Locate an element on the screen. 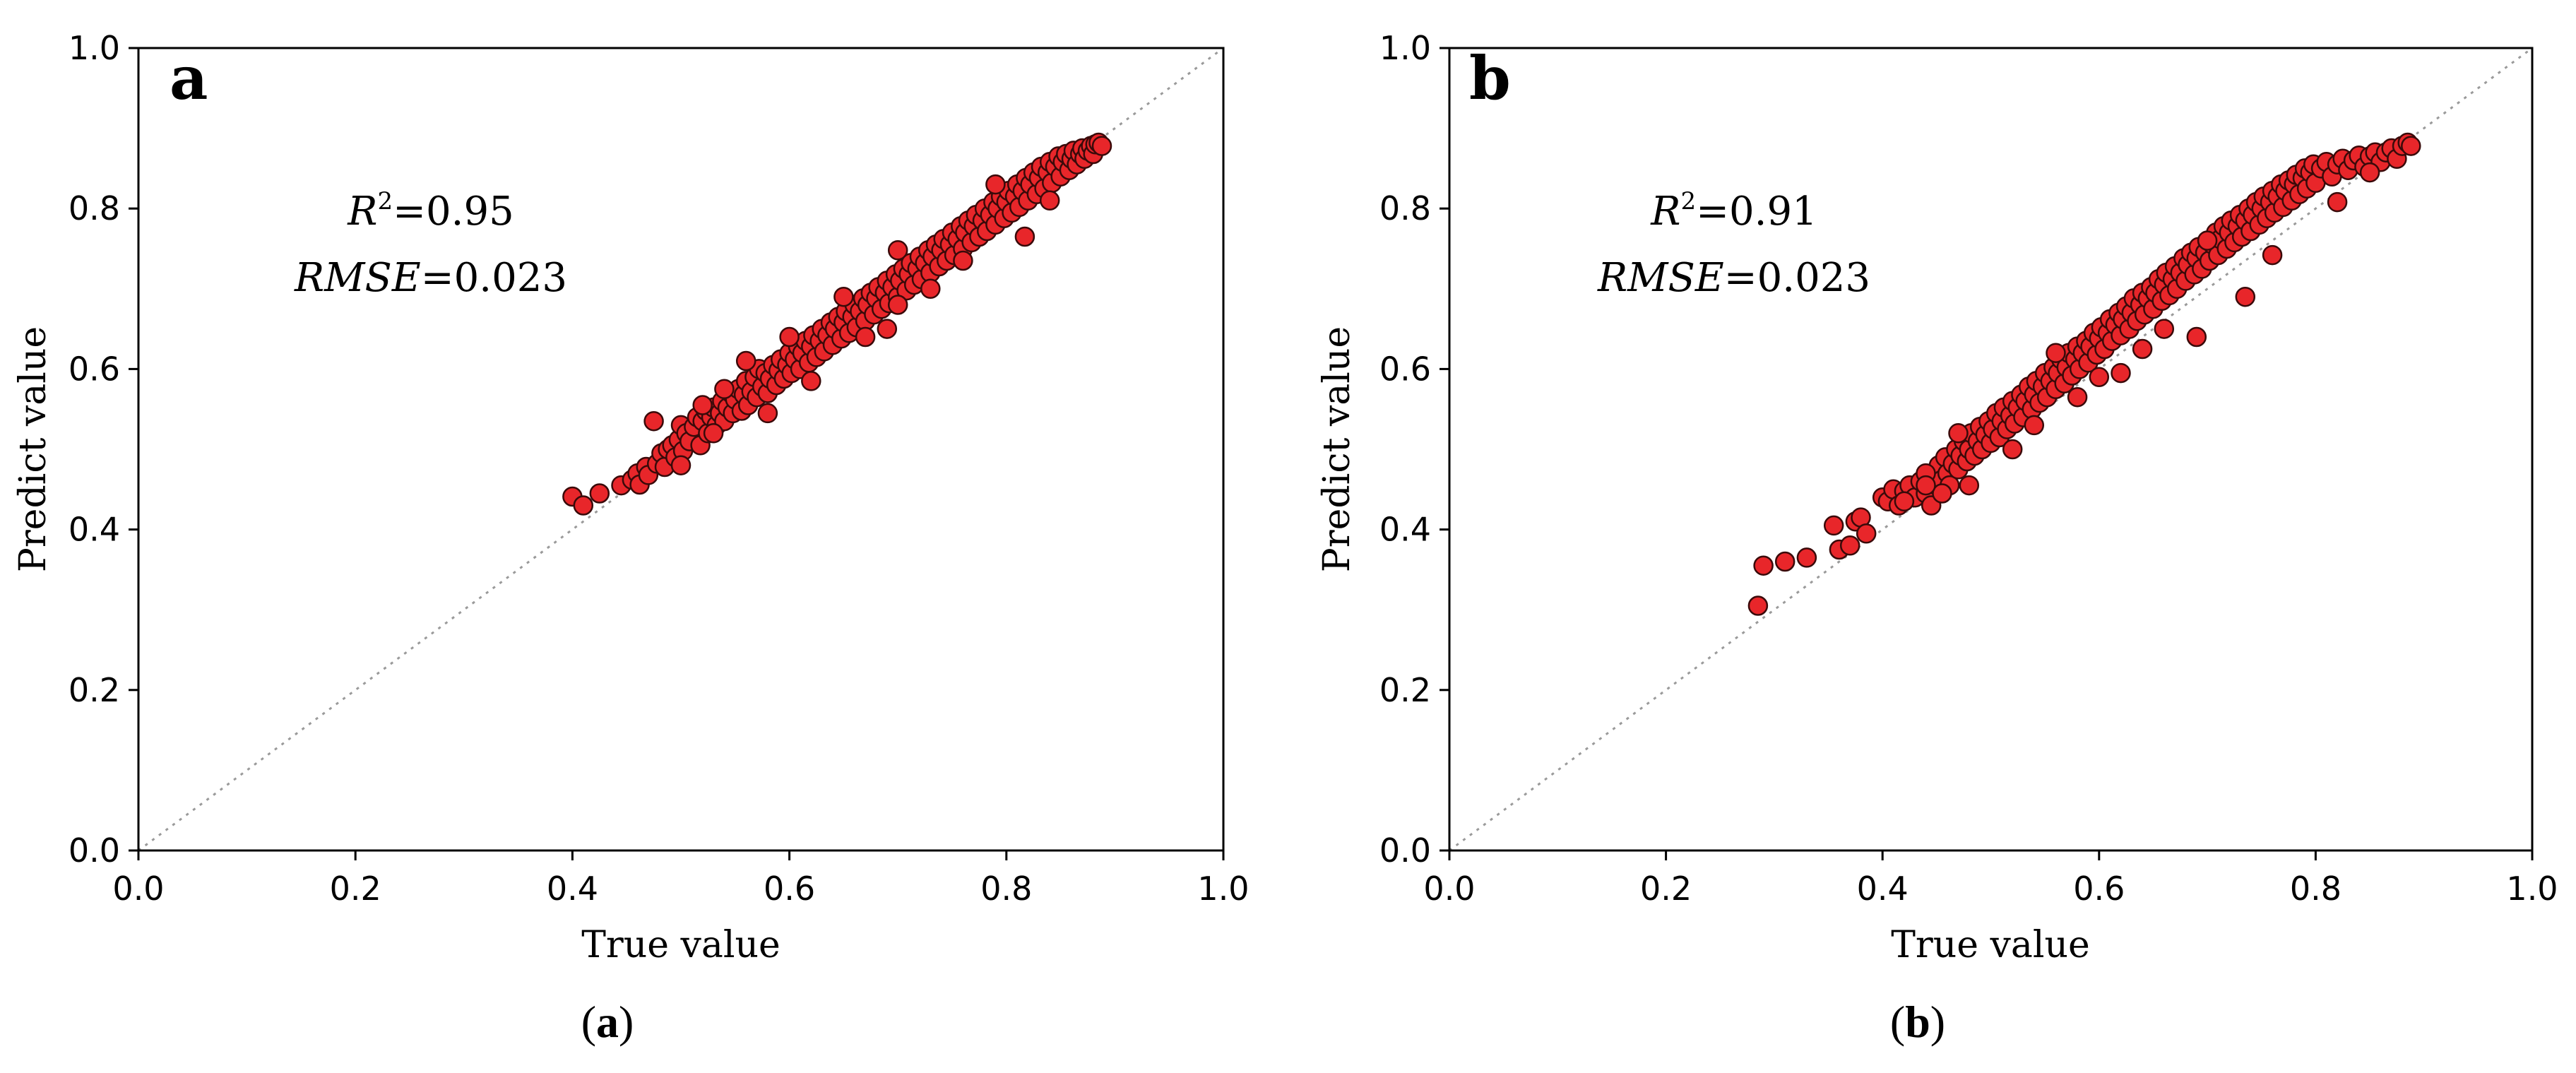  rmse-annotation: RMSE=0.023 is located at coordinates (430, 278).